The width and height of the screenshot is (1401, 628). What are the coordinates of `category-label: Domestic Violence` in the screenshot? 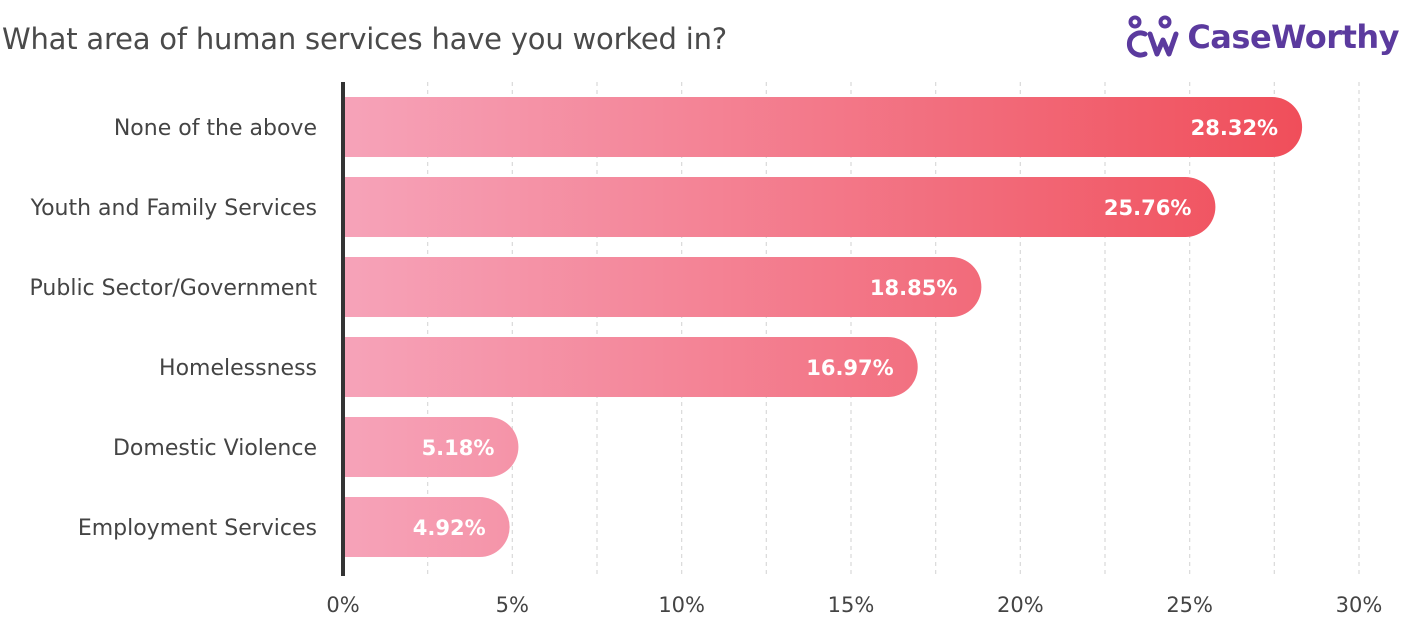 It's located at (215, 448).